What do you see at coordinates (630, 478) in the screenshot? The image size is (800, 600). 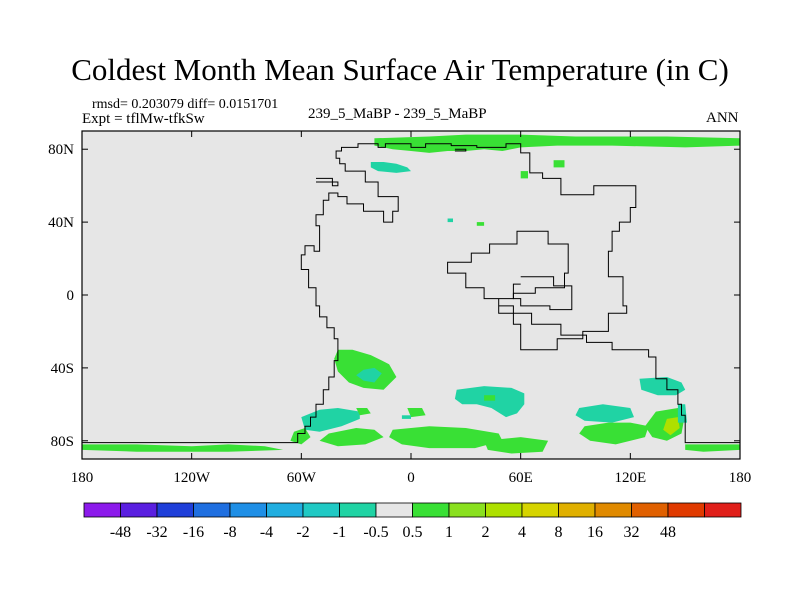 I see `lon-tick-label: 120E` at bounding box center [630, 478].